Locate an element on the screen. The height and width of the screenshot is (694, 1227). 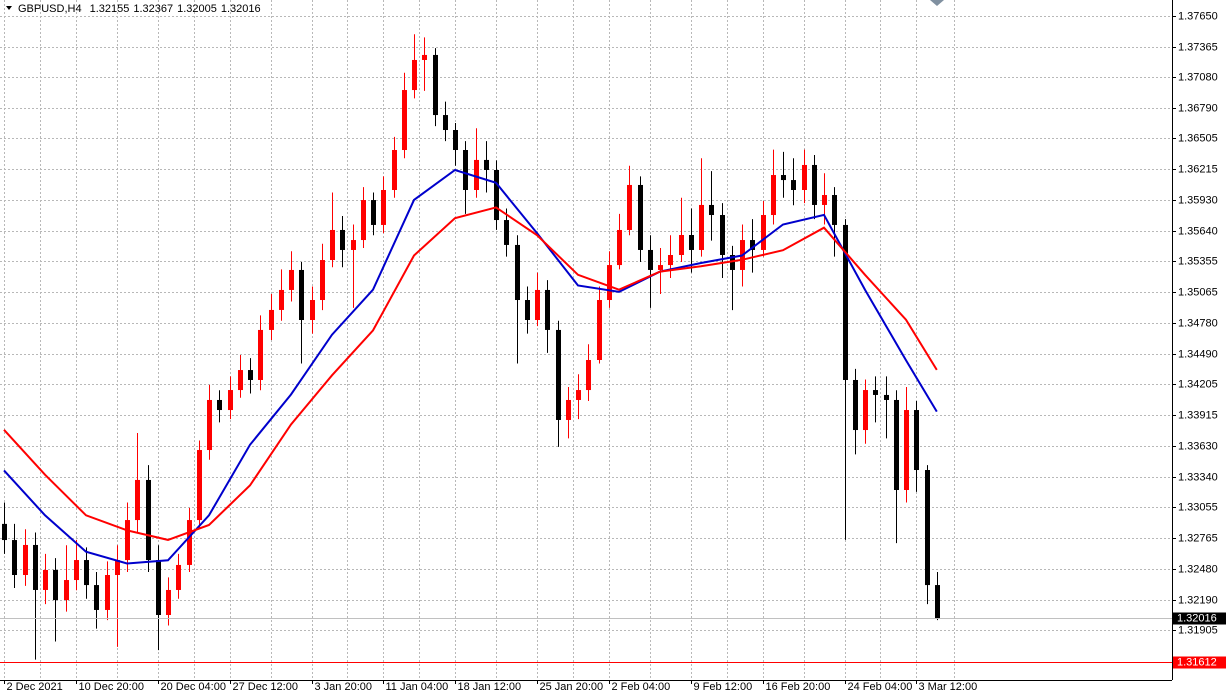
y-tick-label: 1.36505 is located at coordinates (1198, 138).